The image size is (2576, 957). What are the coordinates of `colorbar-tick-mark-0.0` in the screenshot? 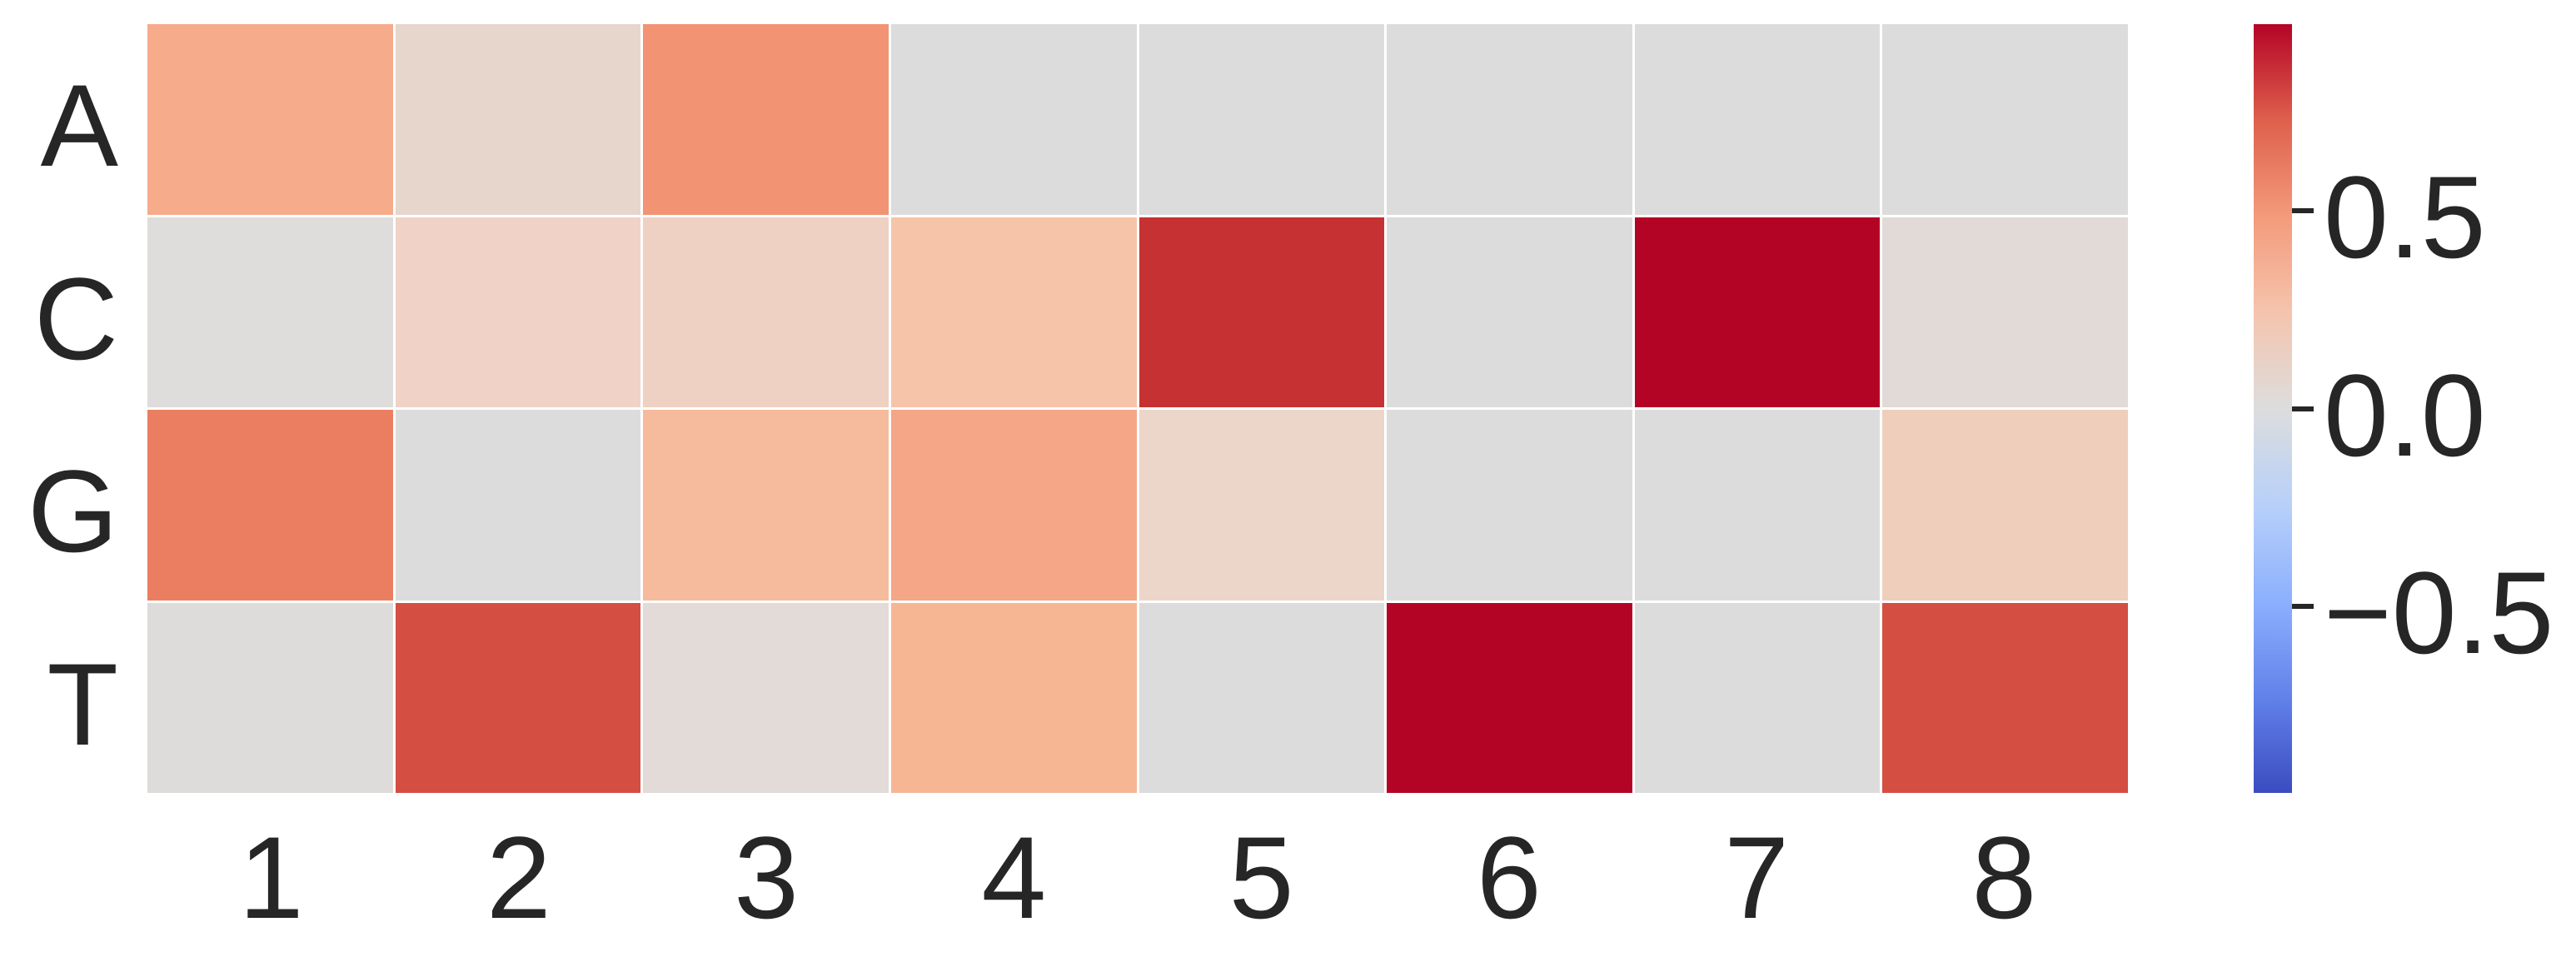 It's located at (2303, 408).